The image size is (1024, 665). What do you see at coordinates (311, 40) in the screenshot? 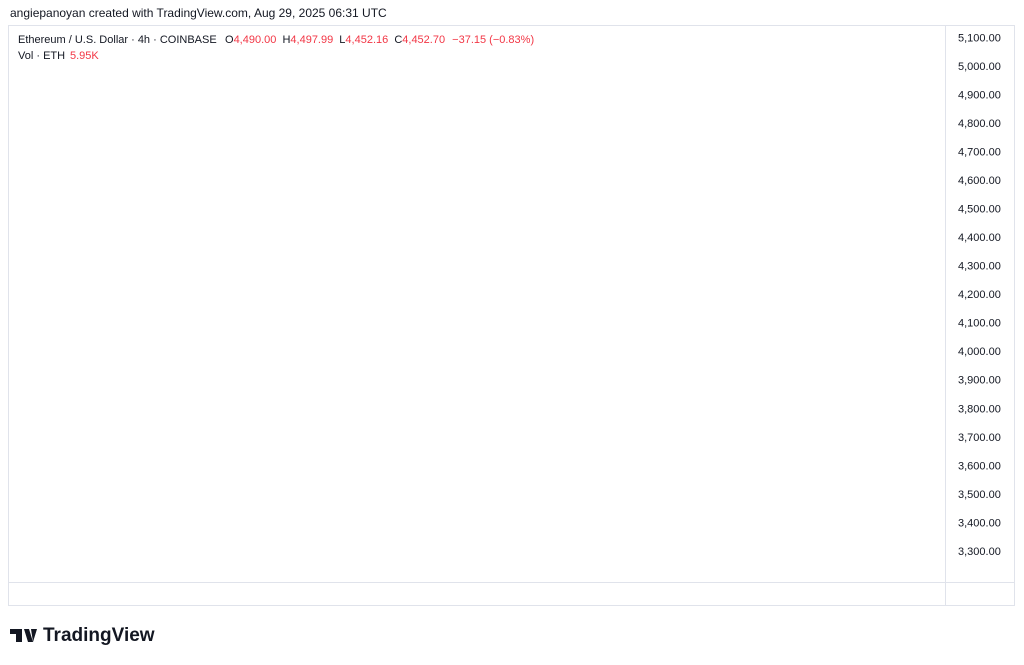
I see `h-value: 4,497.99` at bounding box center [311, 40].